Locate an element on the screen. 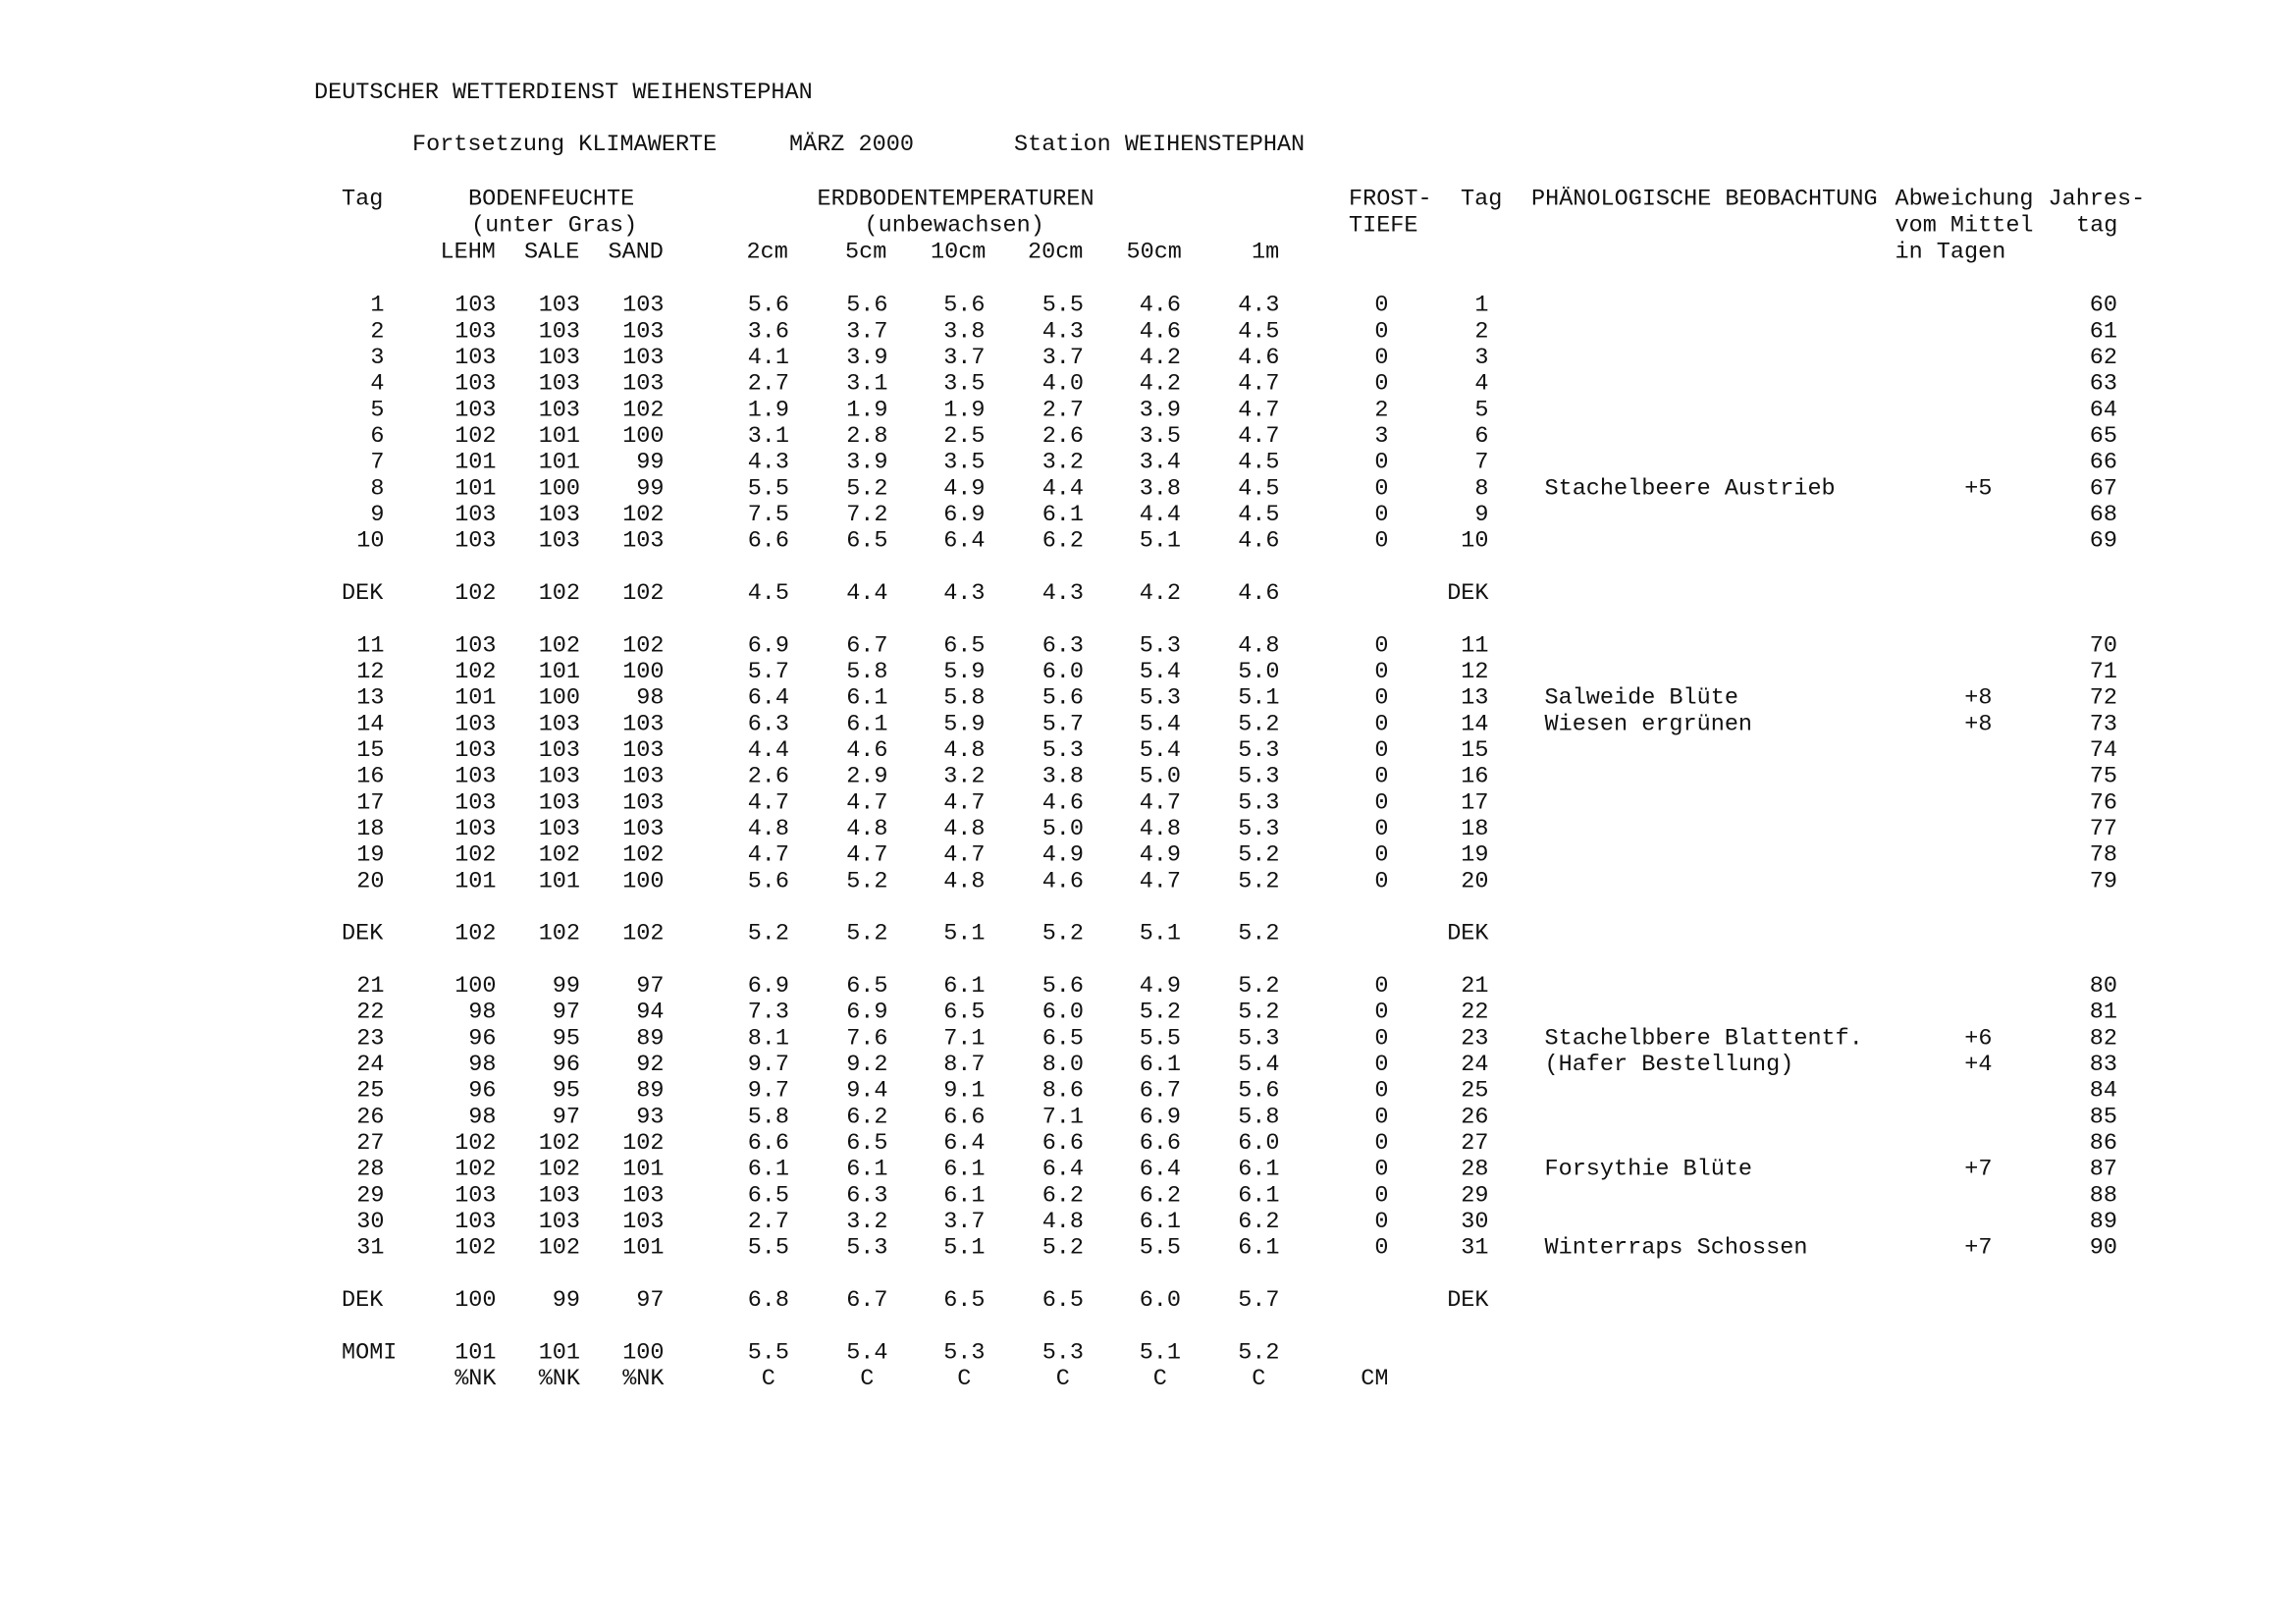  column-header: 10cm is located at coordinates (958, 253).